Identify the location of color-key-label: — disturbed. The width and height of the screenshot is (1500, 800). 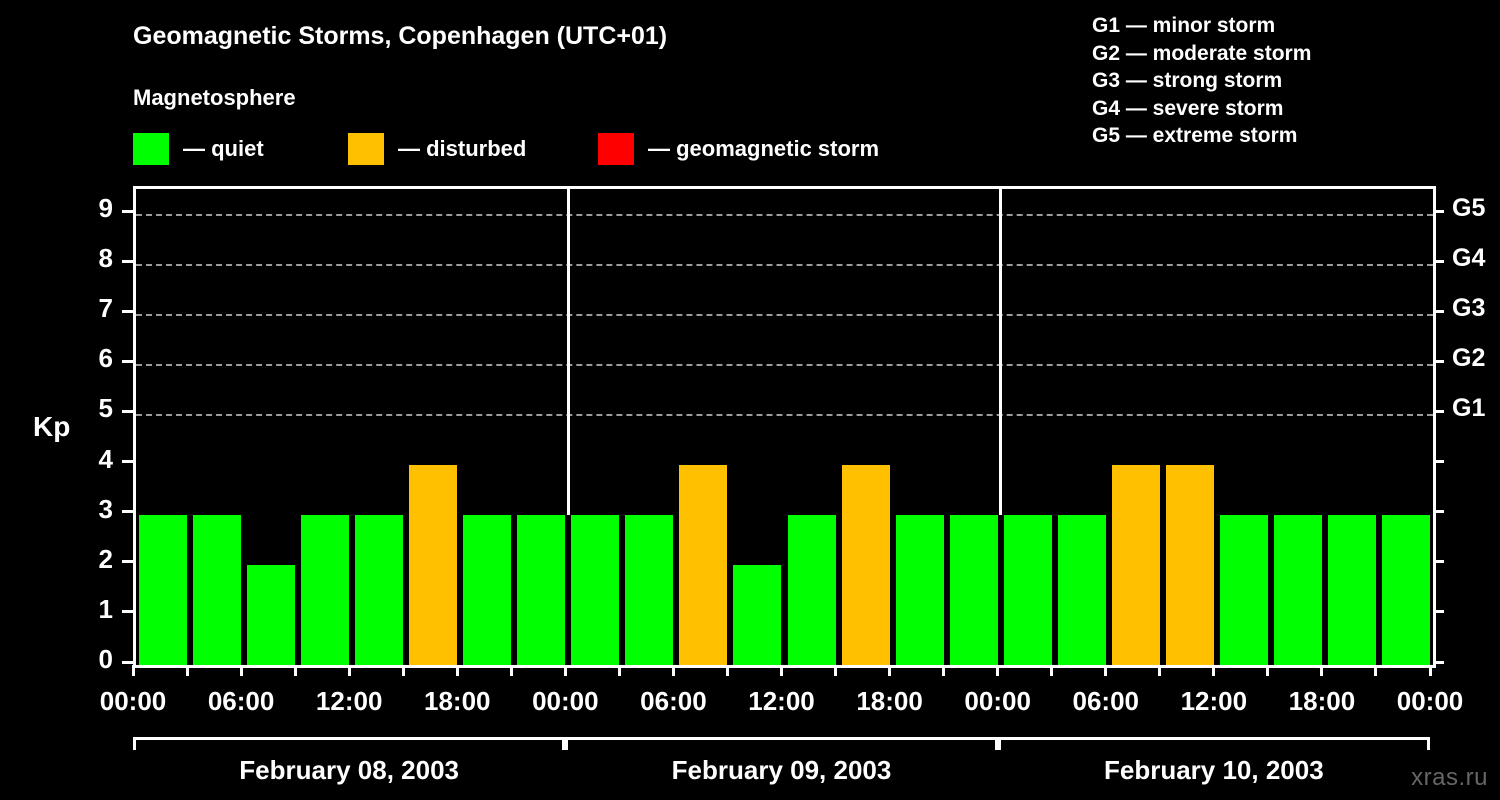
(462, 148).